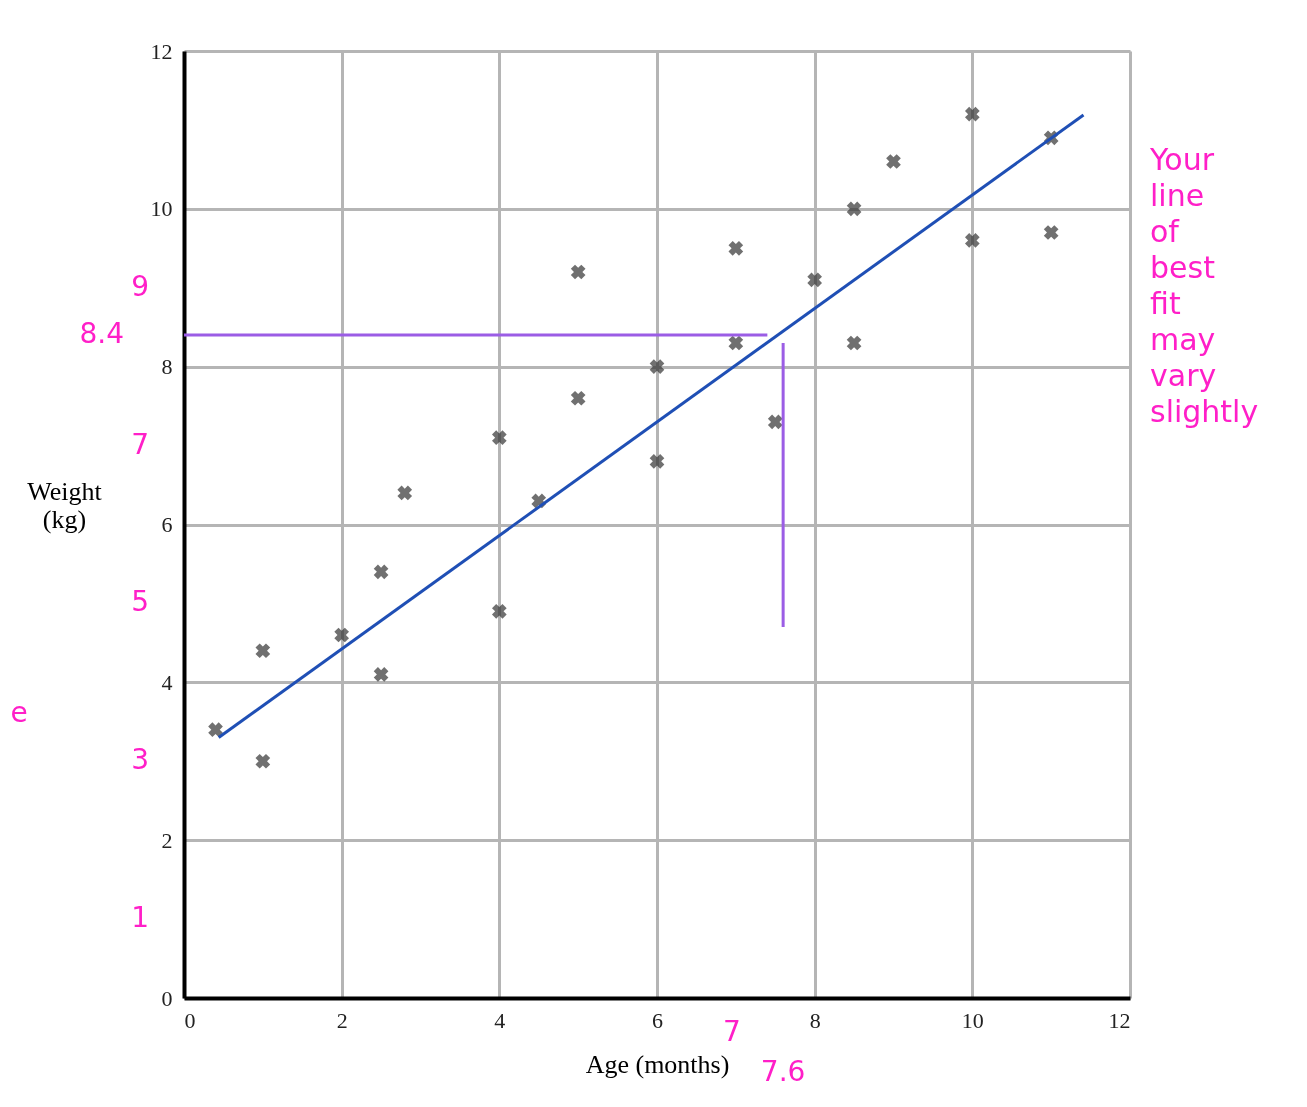 The height and width of the screenshot is (1107, 1307). What do you see at coordinates (140, 602) in the screenshot?
I see `text: 5` at bounding box center [140, 602].